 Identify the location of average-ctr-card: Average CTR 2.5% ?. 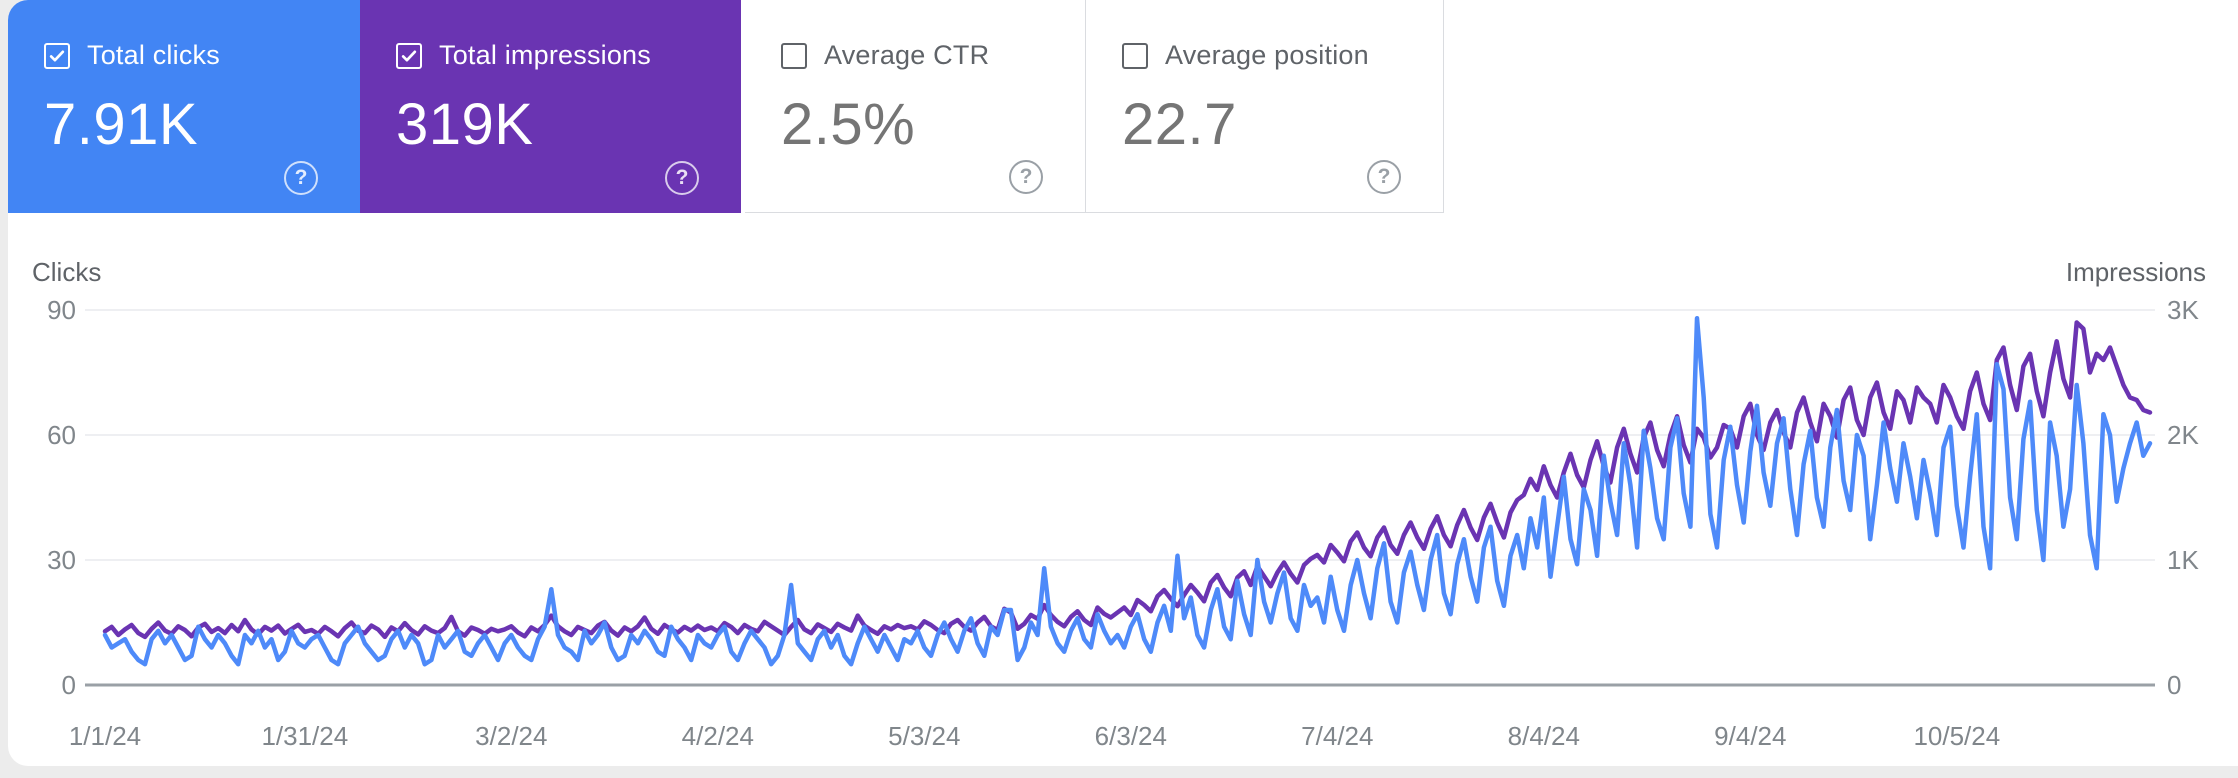
(915, 106).